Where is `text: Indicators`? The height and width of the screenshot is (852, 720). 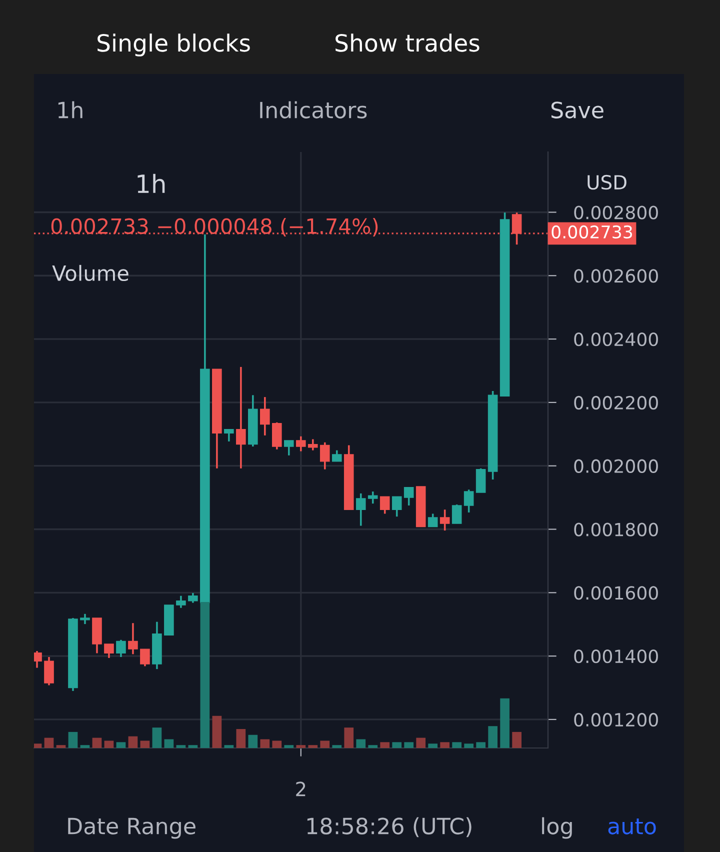
text: Indicators is located at coordinates (313, 109).